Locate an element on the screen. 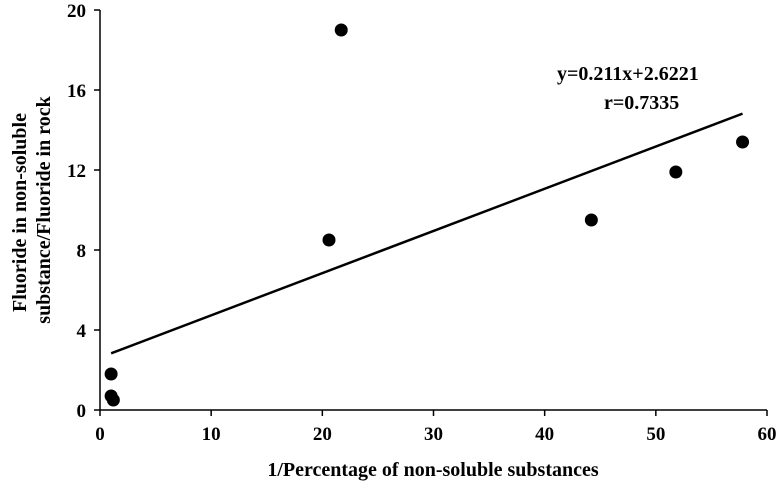 The image size is (781, 486). y-axis-title-line-2: substance/Fluoride in rock is located at coordinates (44, 209).